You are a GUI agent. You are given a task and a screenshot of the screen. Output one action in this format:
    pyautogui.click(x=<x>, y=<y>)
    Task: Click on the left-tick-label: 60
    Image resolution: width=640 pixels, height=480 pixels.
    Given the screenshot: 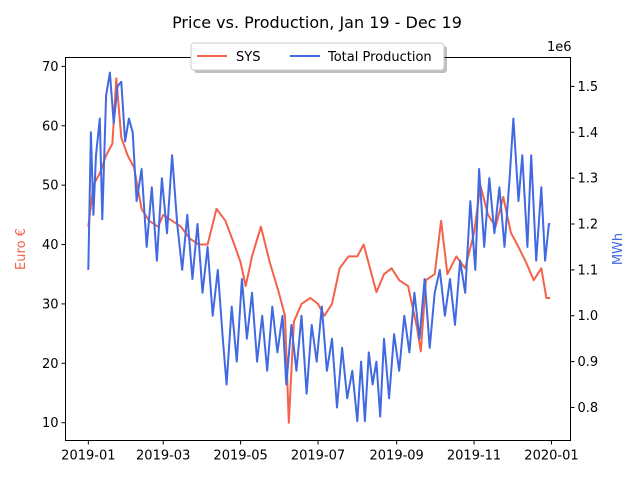 What is the action you would take?
    pyautogui.click(x=50, y=126)
    